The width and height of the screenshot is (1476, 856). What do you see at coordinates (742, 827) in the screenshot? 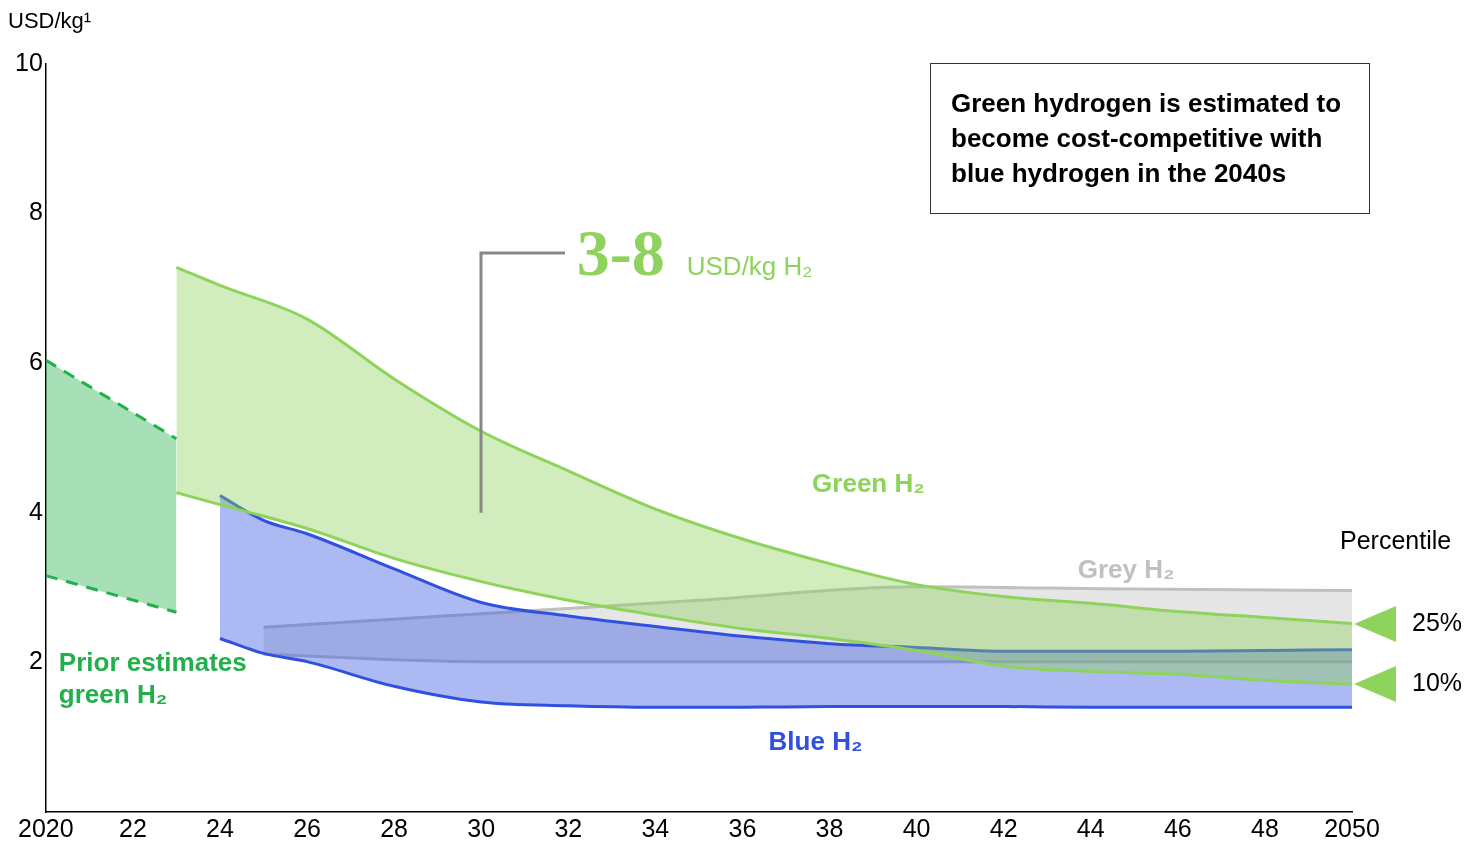
I see `x-tick-label: 36` at bounding box center [742, 827].